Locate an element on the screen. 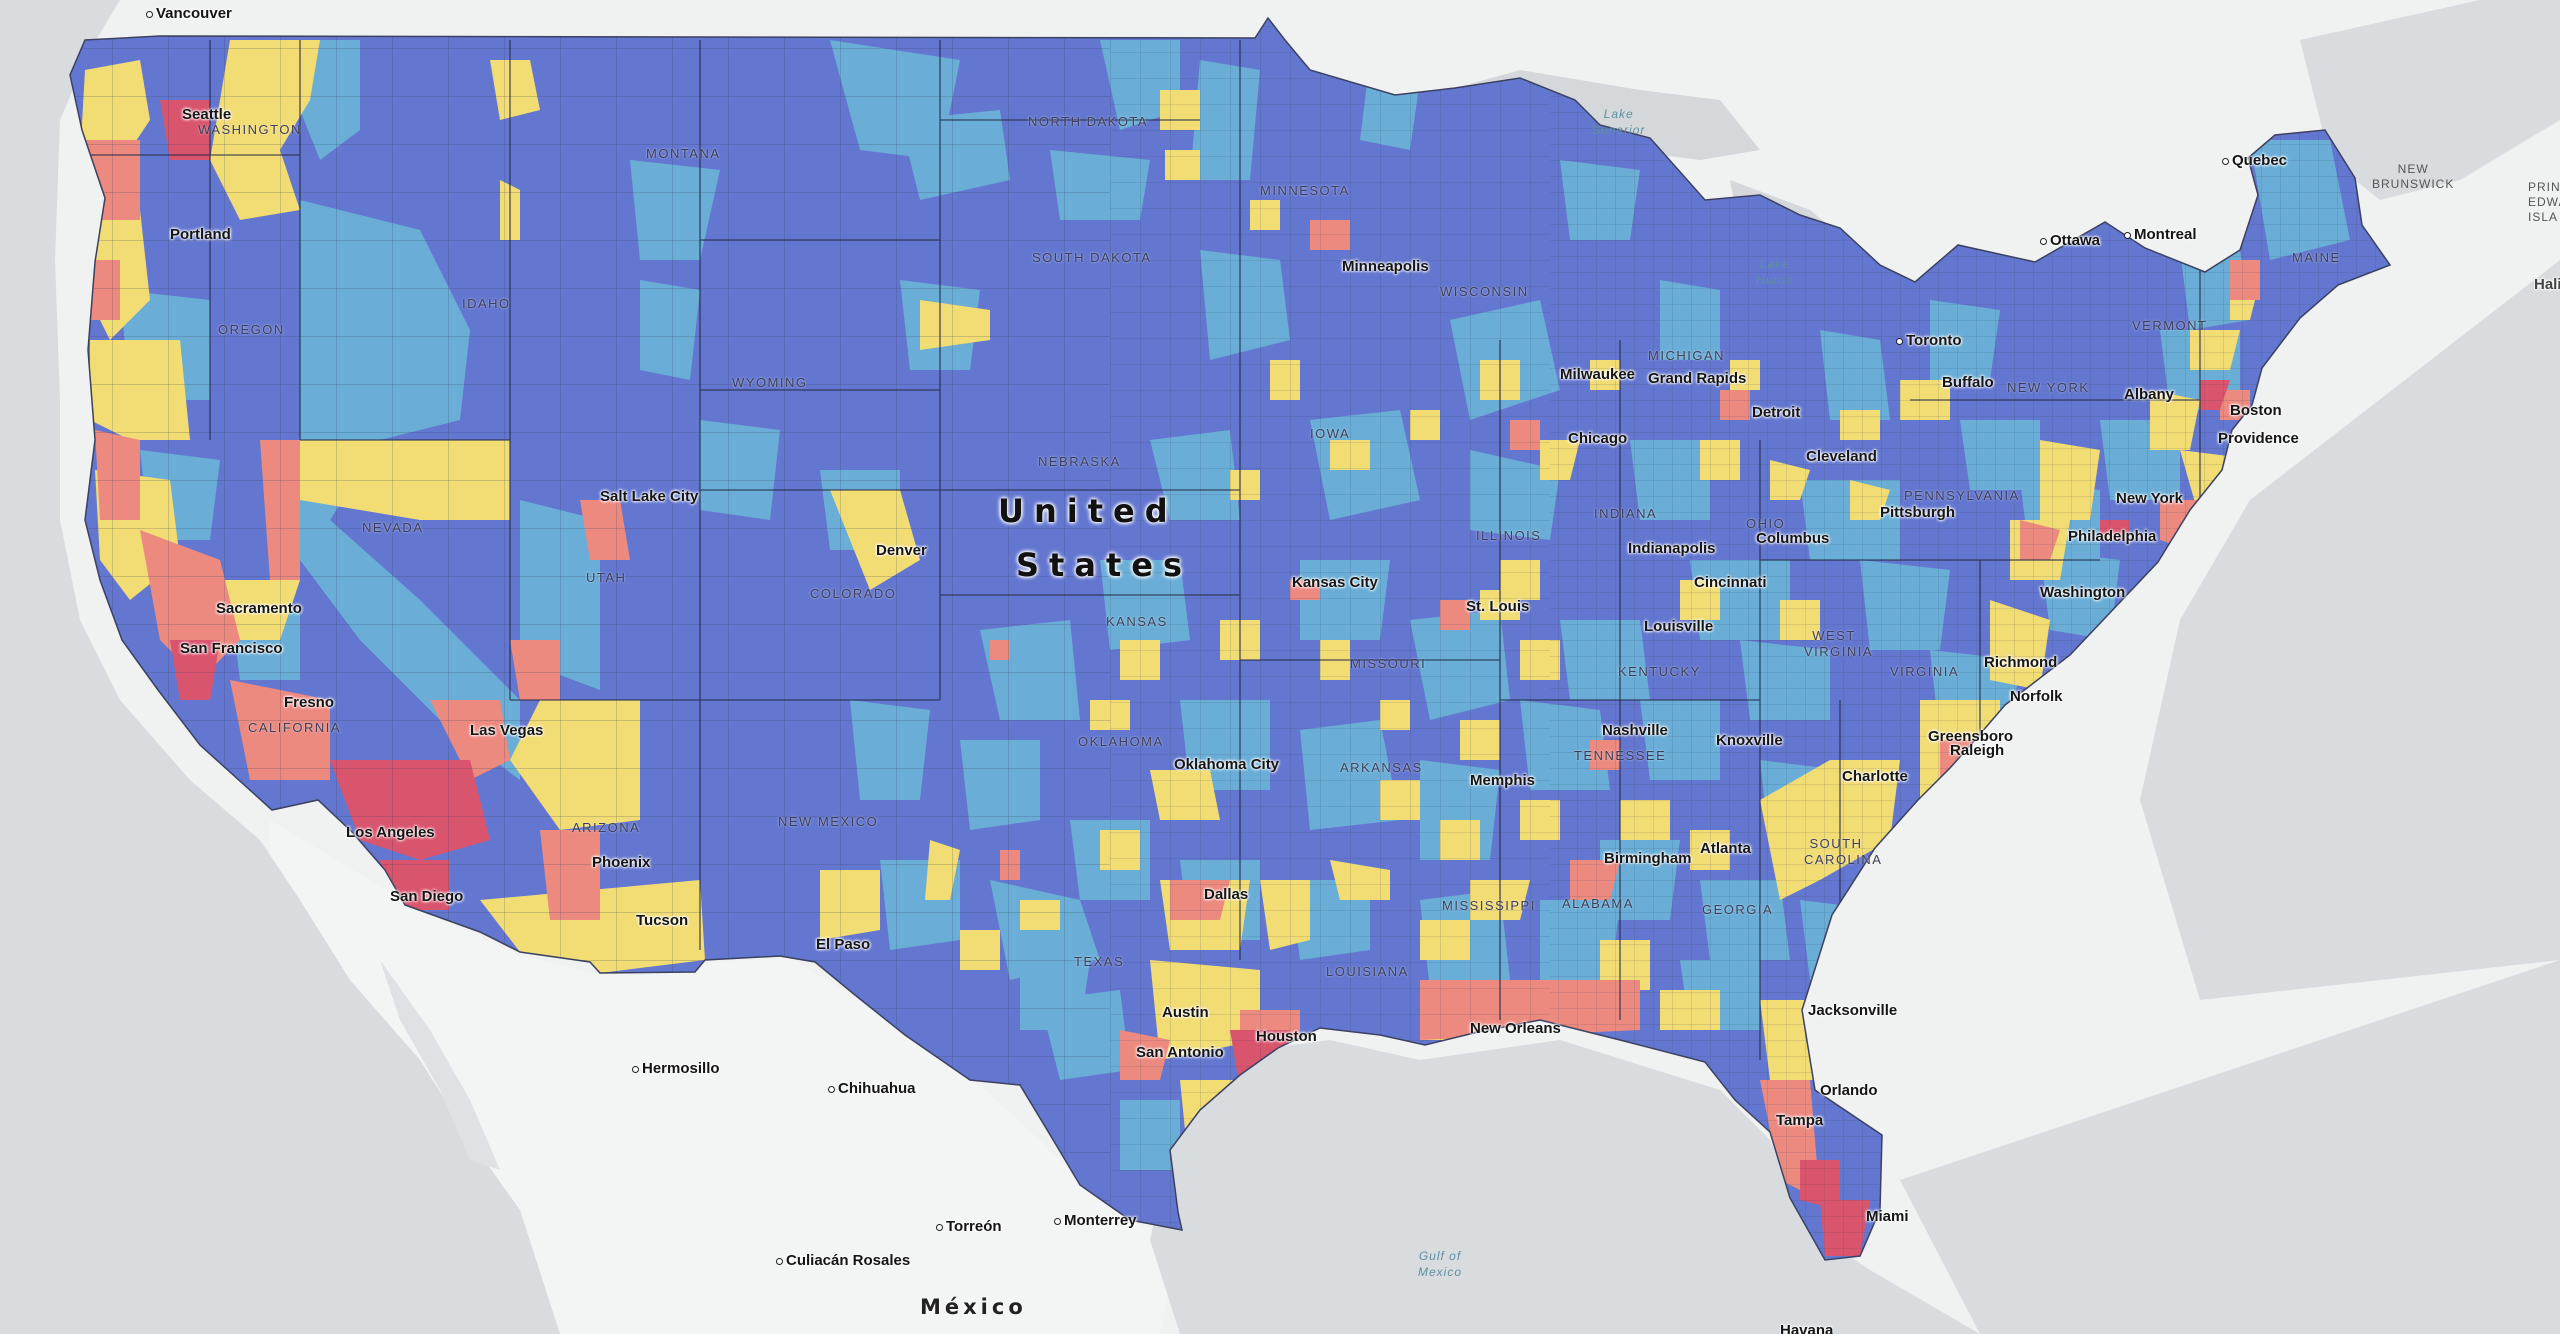  city-label: Milwaukee is located at coordinates (1598, 374).